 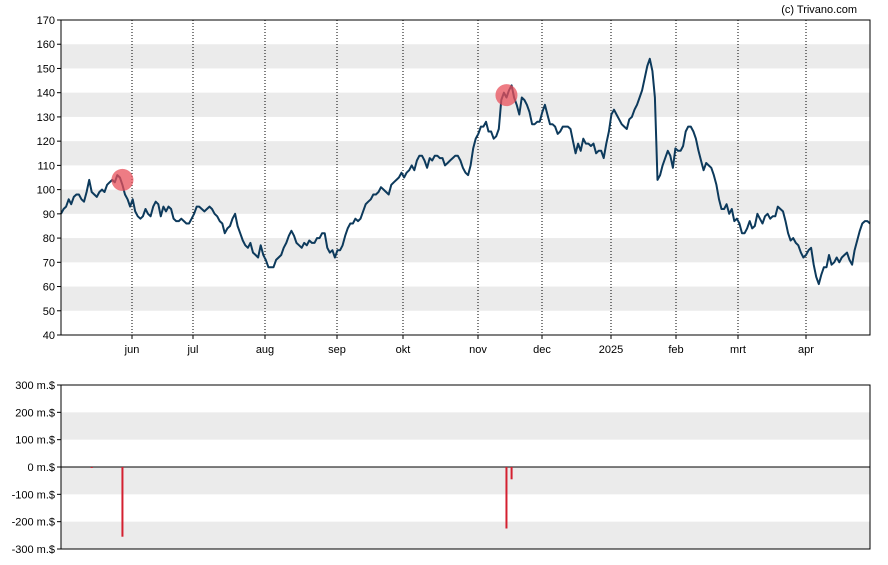 What do you see at coordinates (35, 386) in the screenshot?
I see `volume-y-tick-label: 300 m.$` at bounding box center [35, 386].